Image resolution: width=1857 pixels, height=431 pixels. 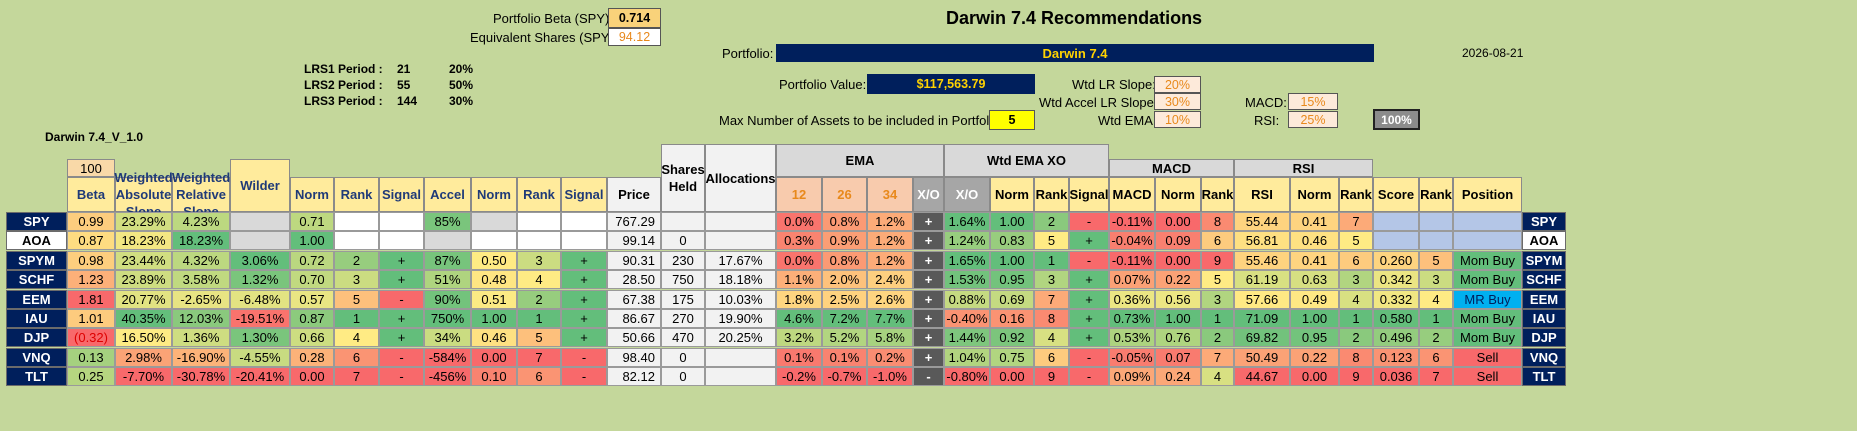 I want to click on column-header: RSI, so click(x=1262, y=194).